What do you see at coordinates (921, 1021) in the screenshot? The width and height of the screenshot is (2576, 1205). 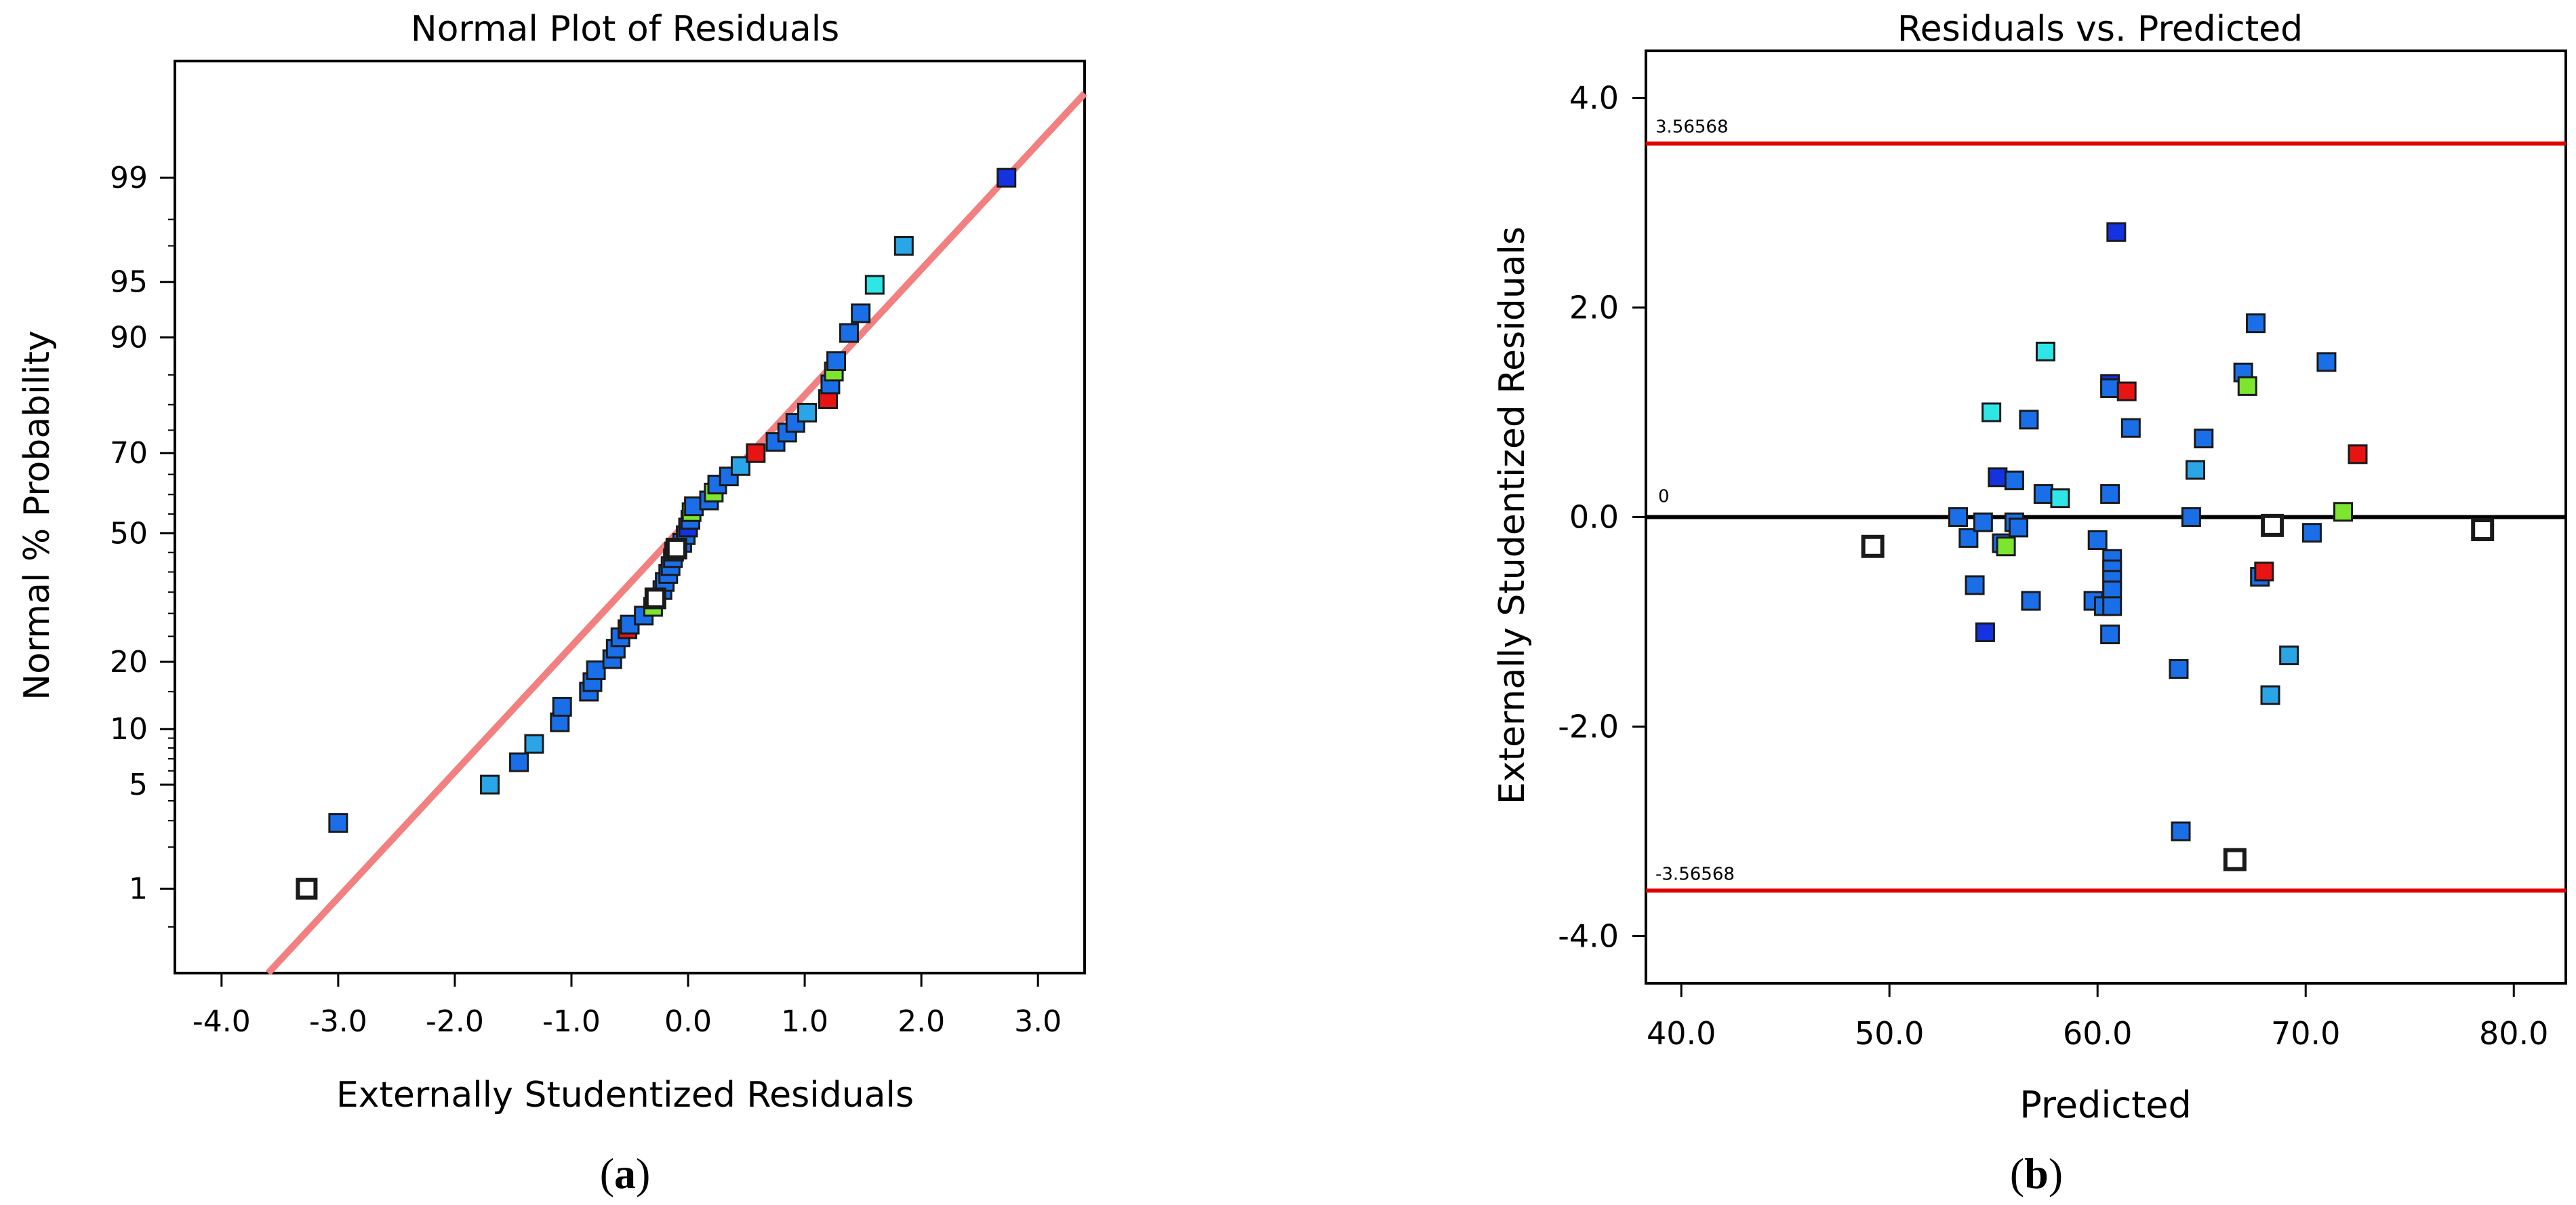 I see `x-tick-label: 2.0` at bounding box center [921, 1021].